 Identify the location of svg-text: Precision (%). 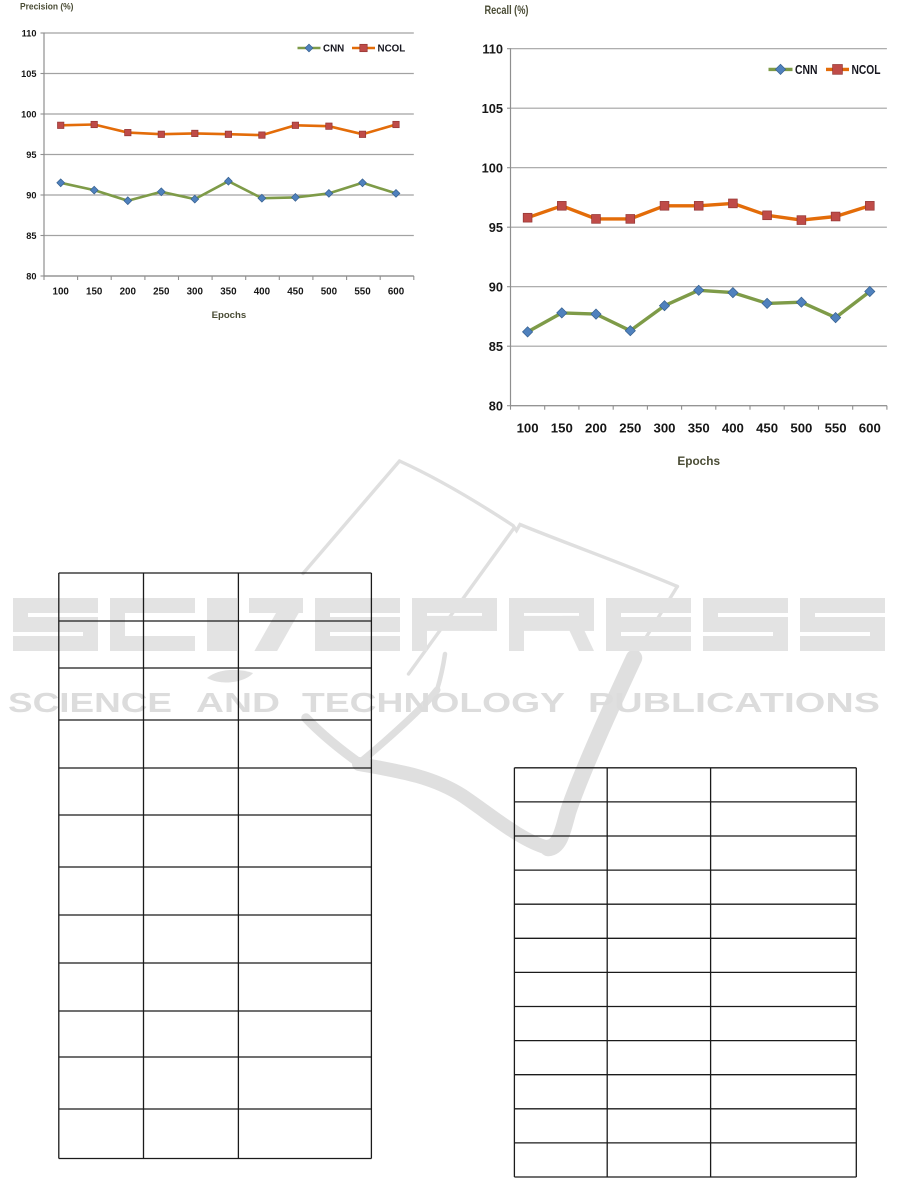
(47, 7).